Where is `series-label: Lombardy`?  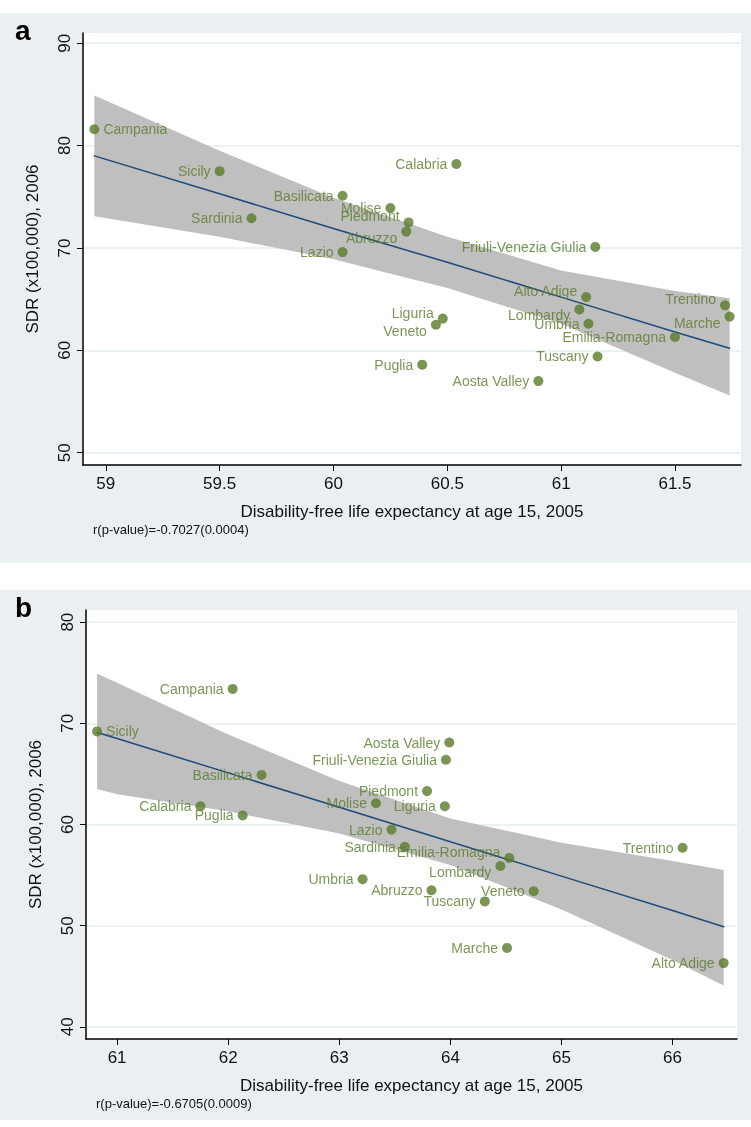 series-label: Lombardy is located at coordinates (460, 871).